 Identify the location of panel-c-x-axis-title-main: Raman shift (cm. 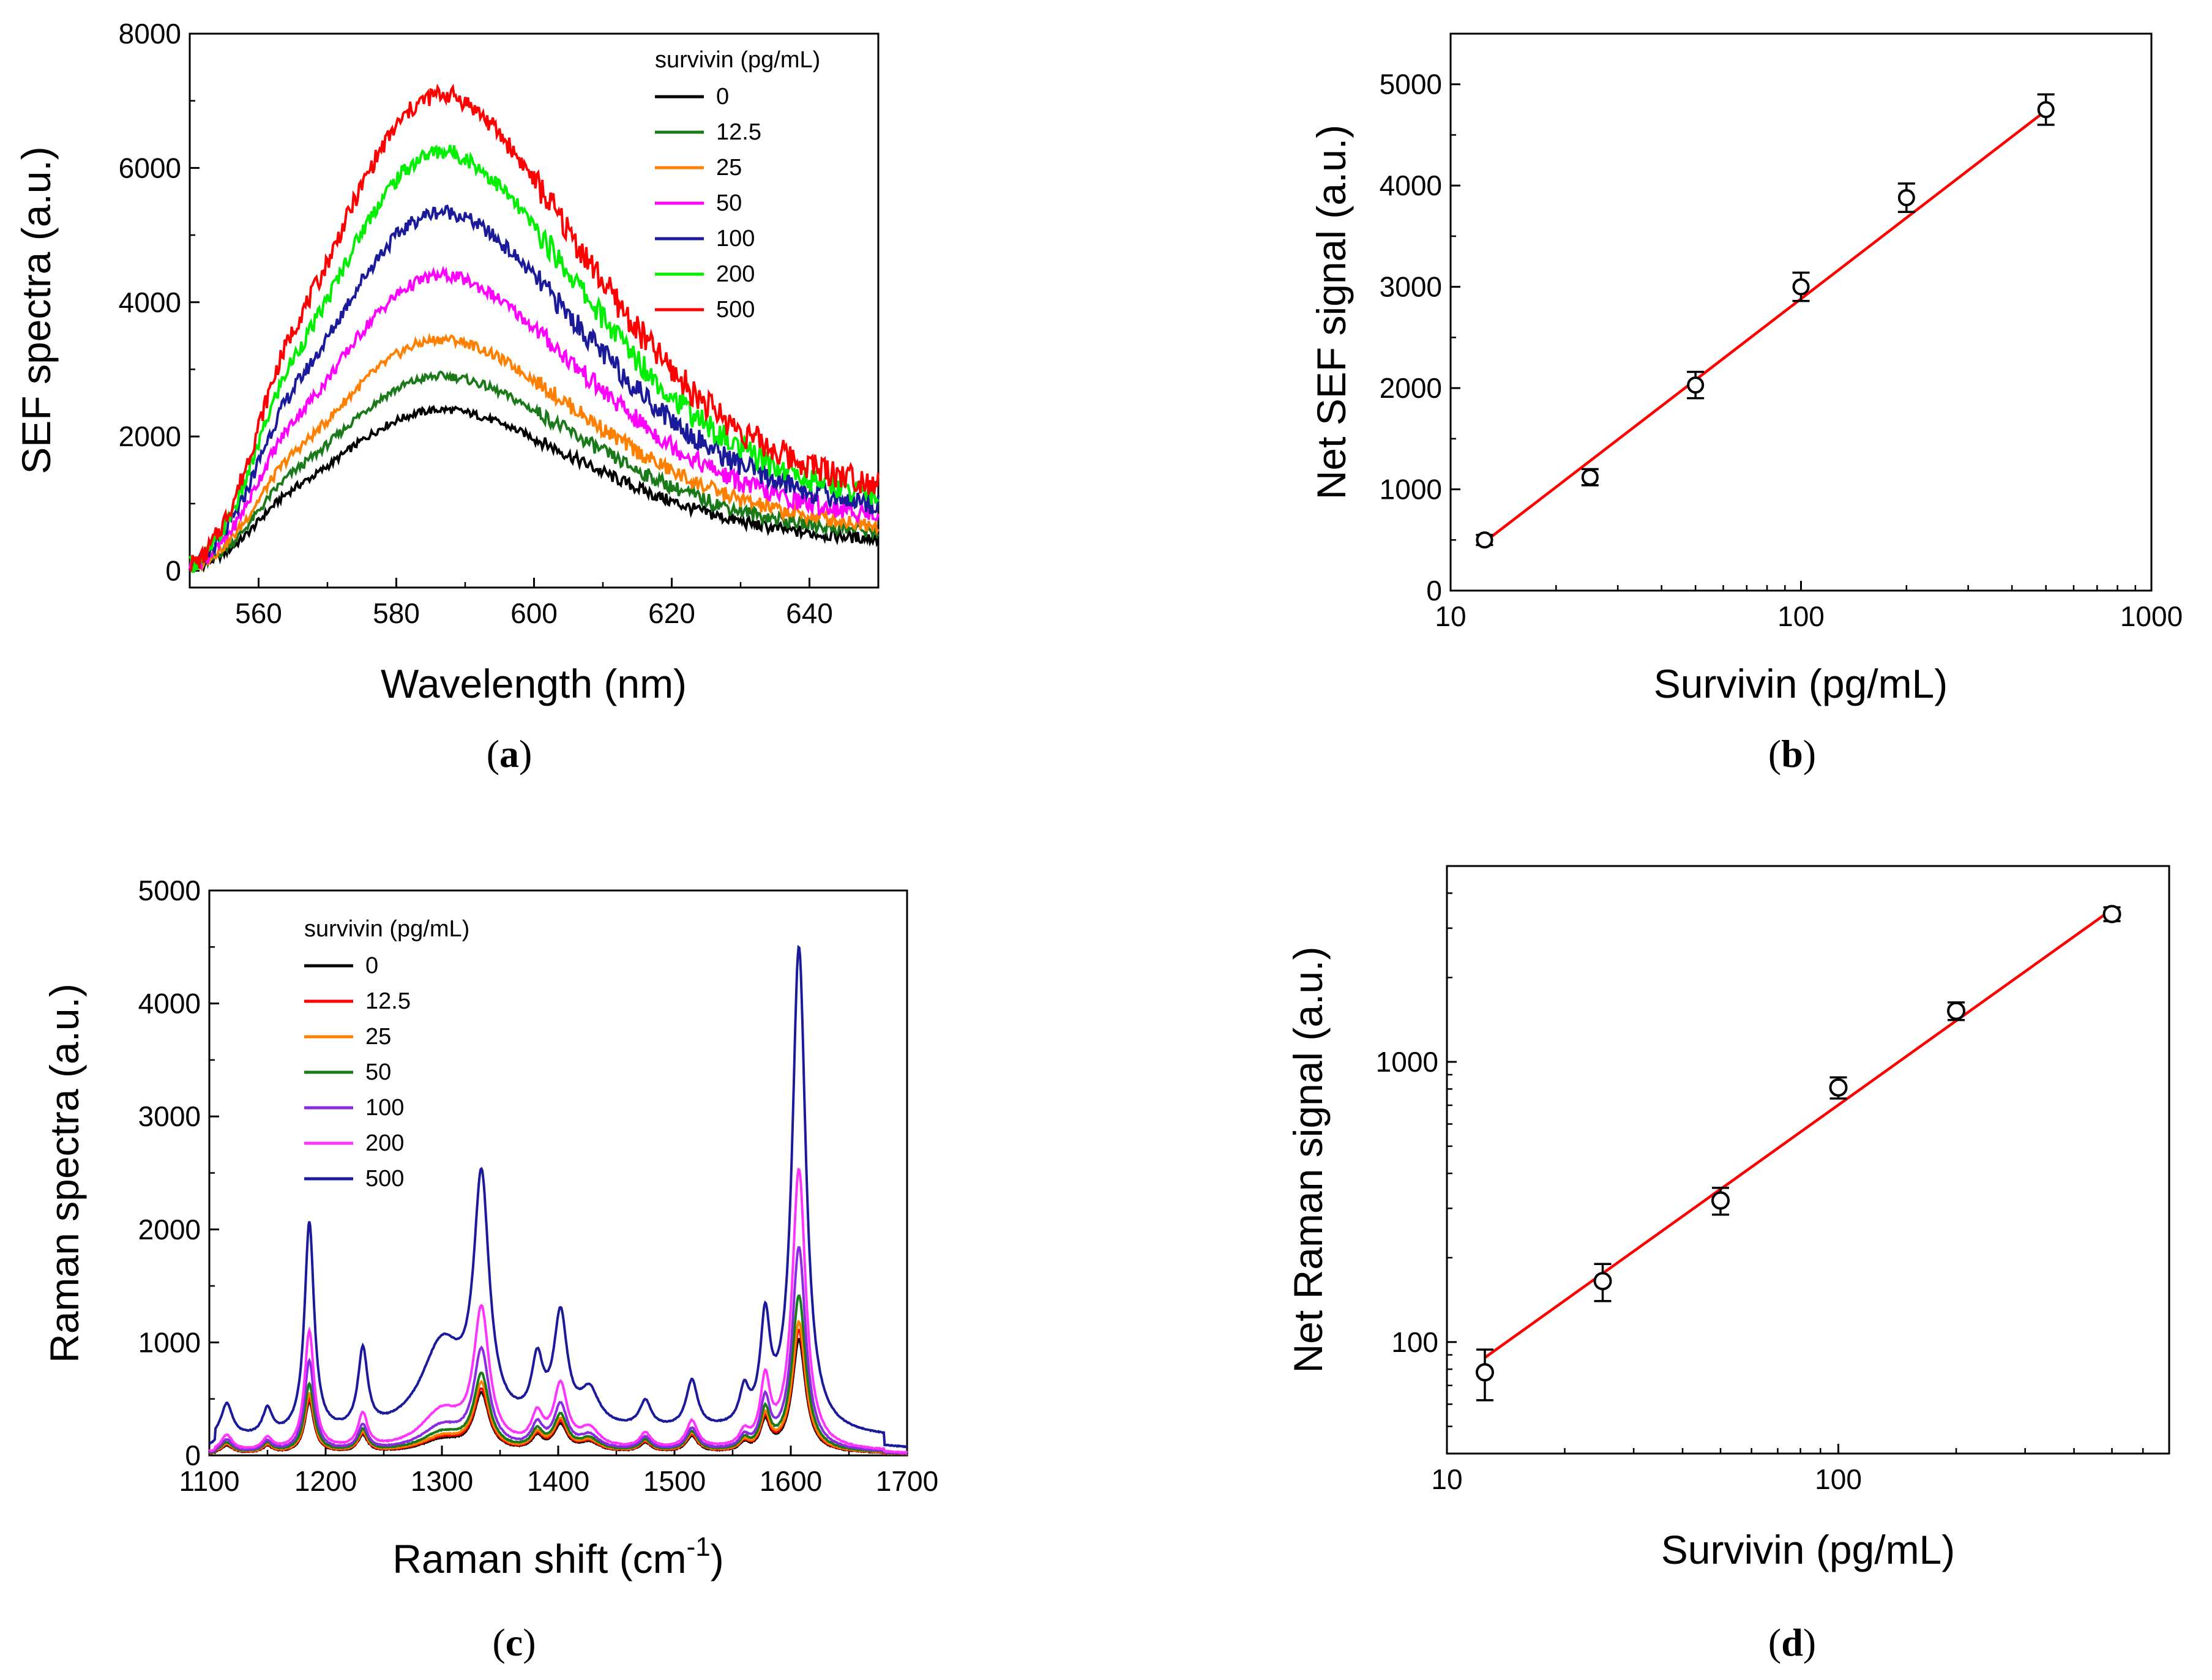
(539, 1558).